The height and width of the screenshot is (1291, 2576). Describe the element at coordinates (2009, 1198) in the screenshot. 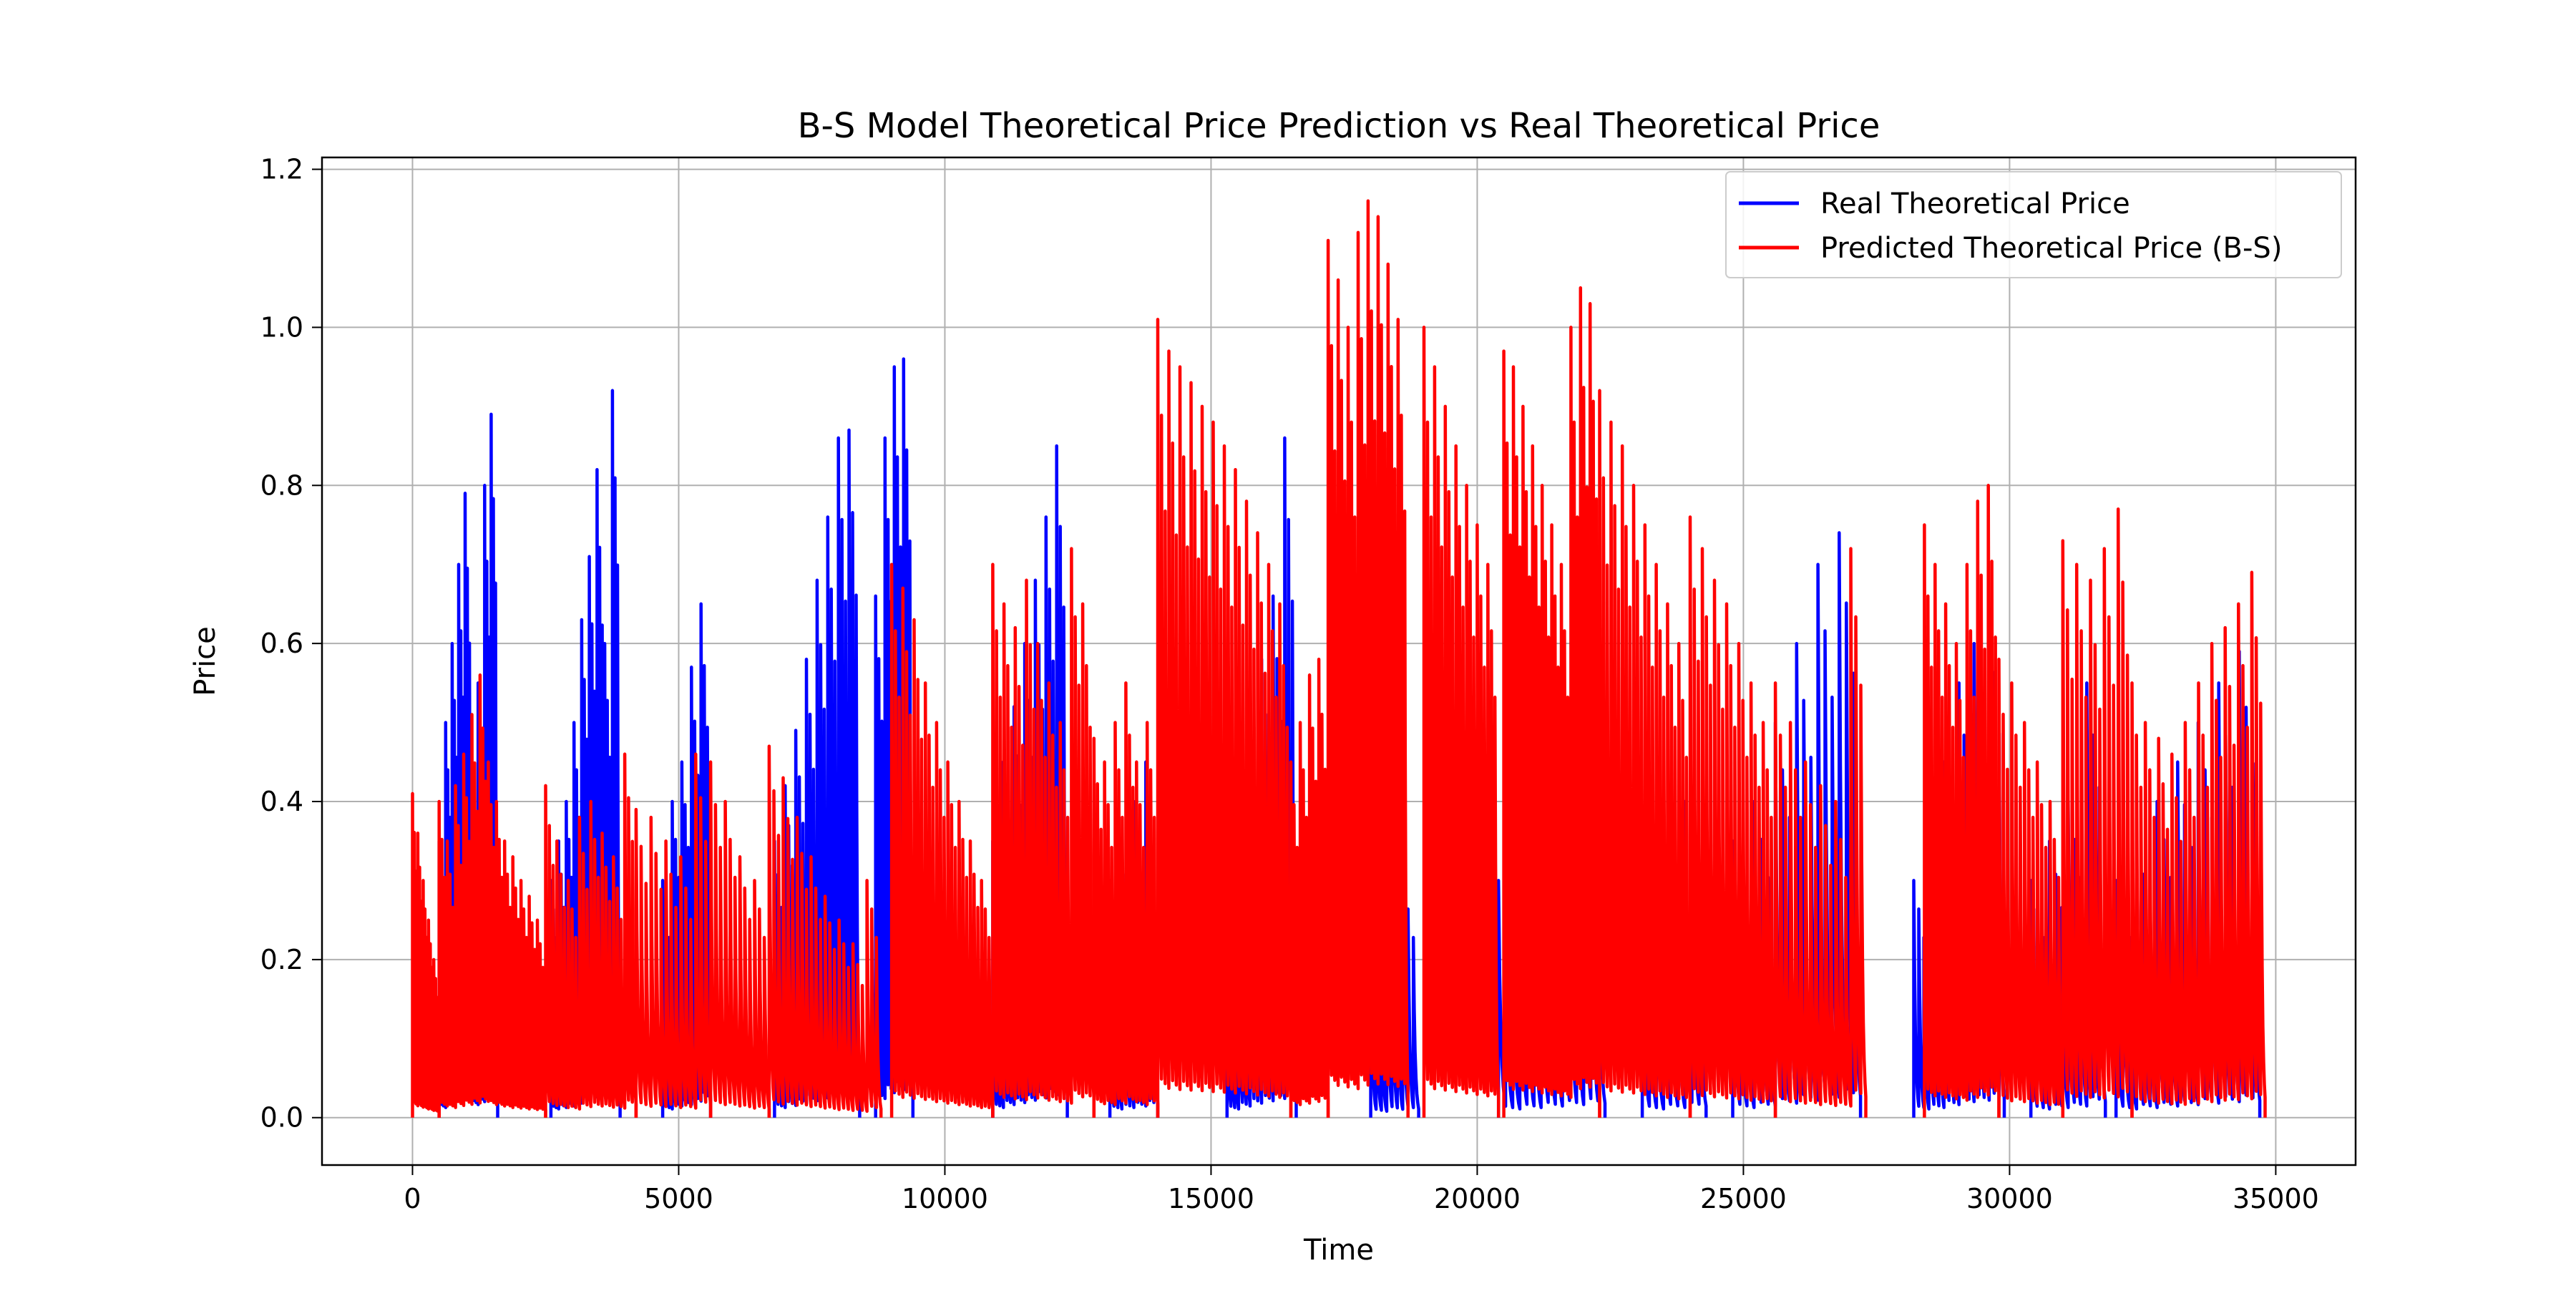

I see `x-tick-label: 30000` at that location.